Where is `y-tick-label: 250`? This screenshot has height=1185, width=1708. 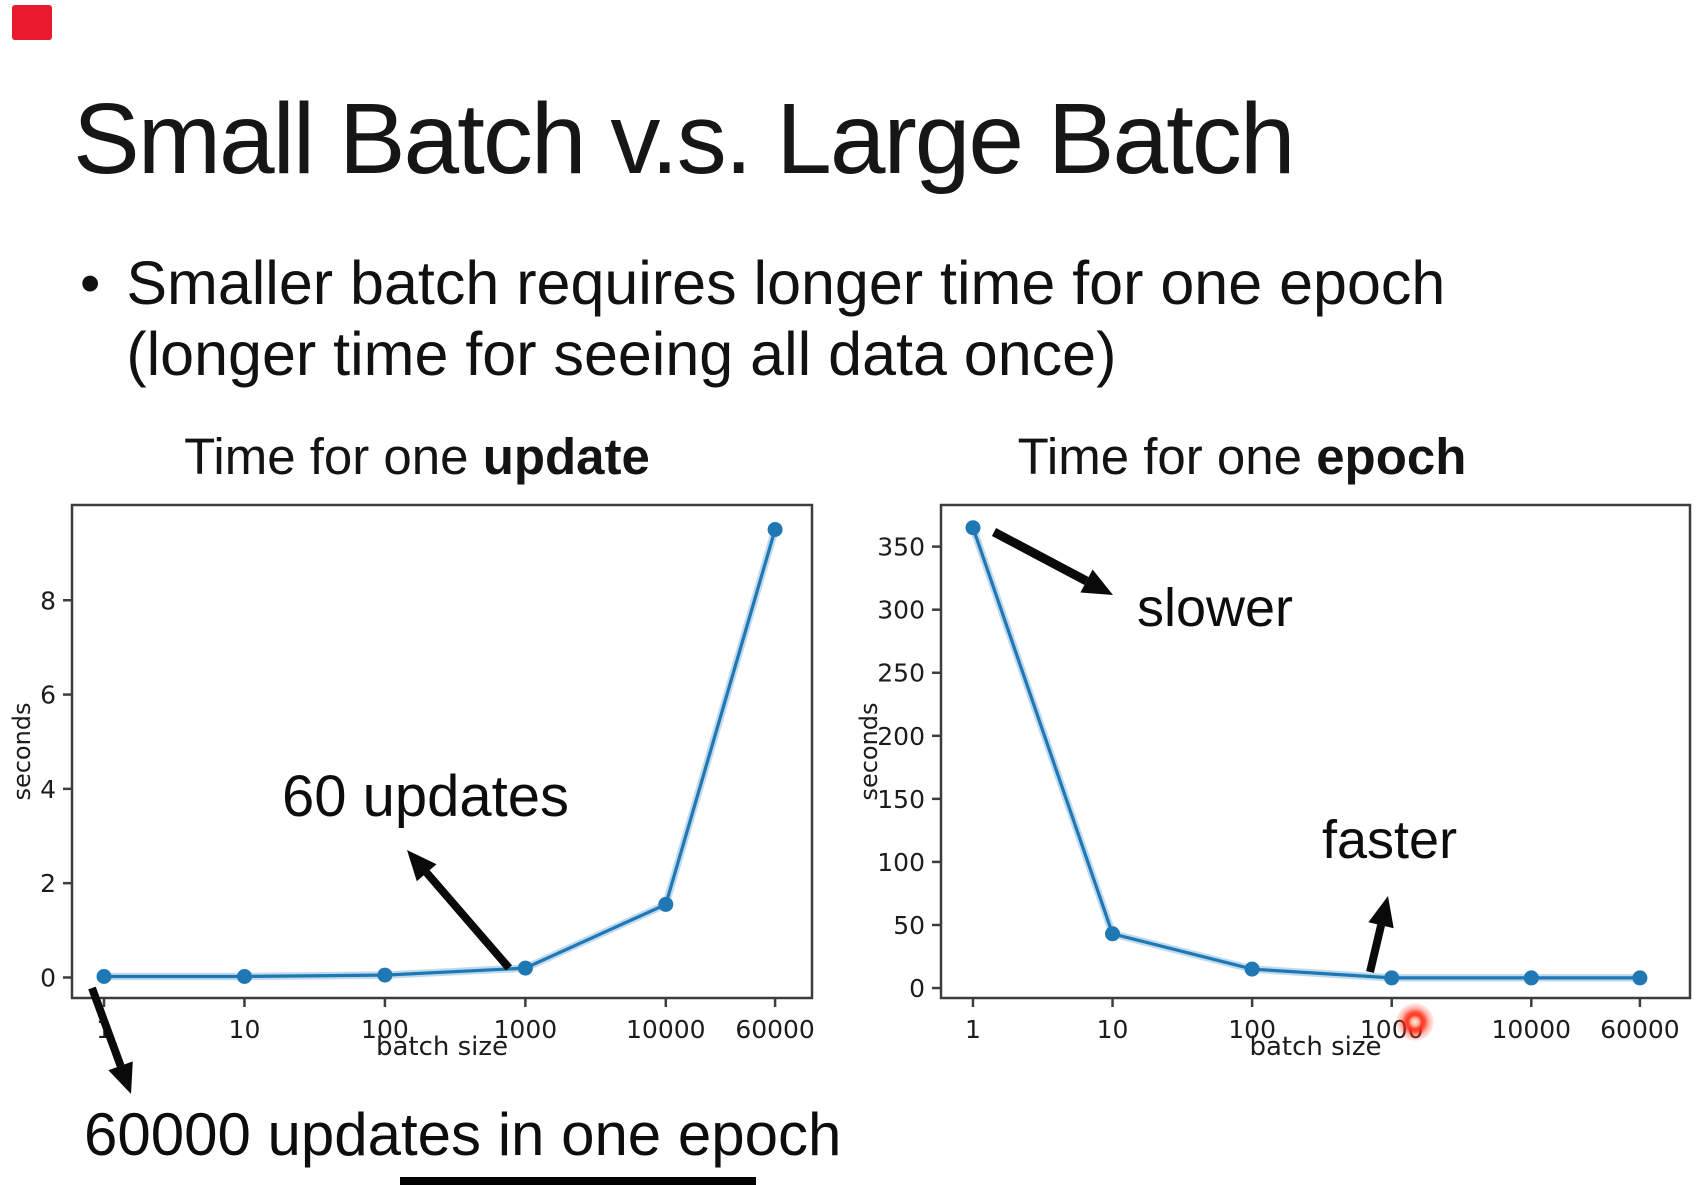 y-tick-label: 250 is located at coordinates (901, 673).